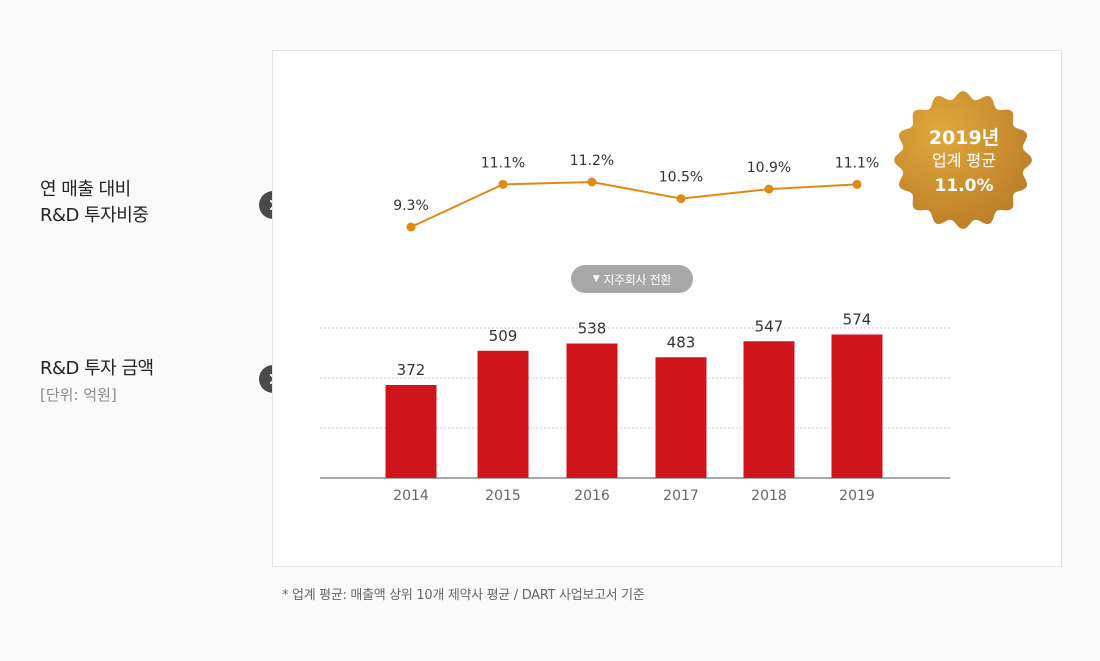 The height and width of the screenshot is (661, 1100). I want to click on badge-value: 11.0%, so click(964, 186).